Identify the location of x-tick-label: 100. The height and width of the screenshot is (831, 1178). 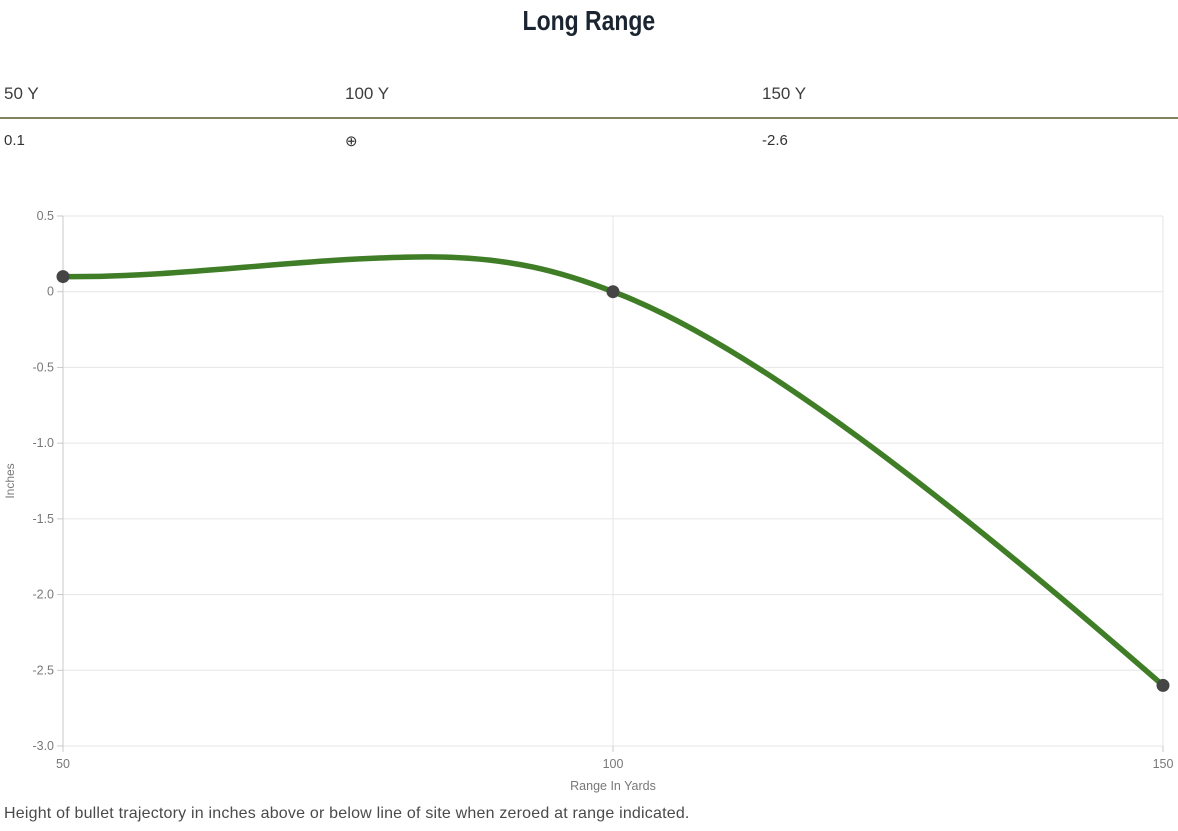
(613, 764).